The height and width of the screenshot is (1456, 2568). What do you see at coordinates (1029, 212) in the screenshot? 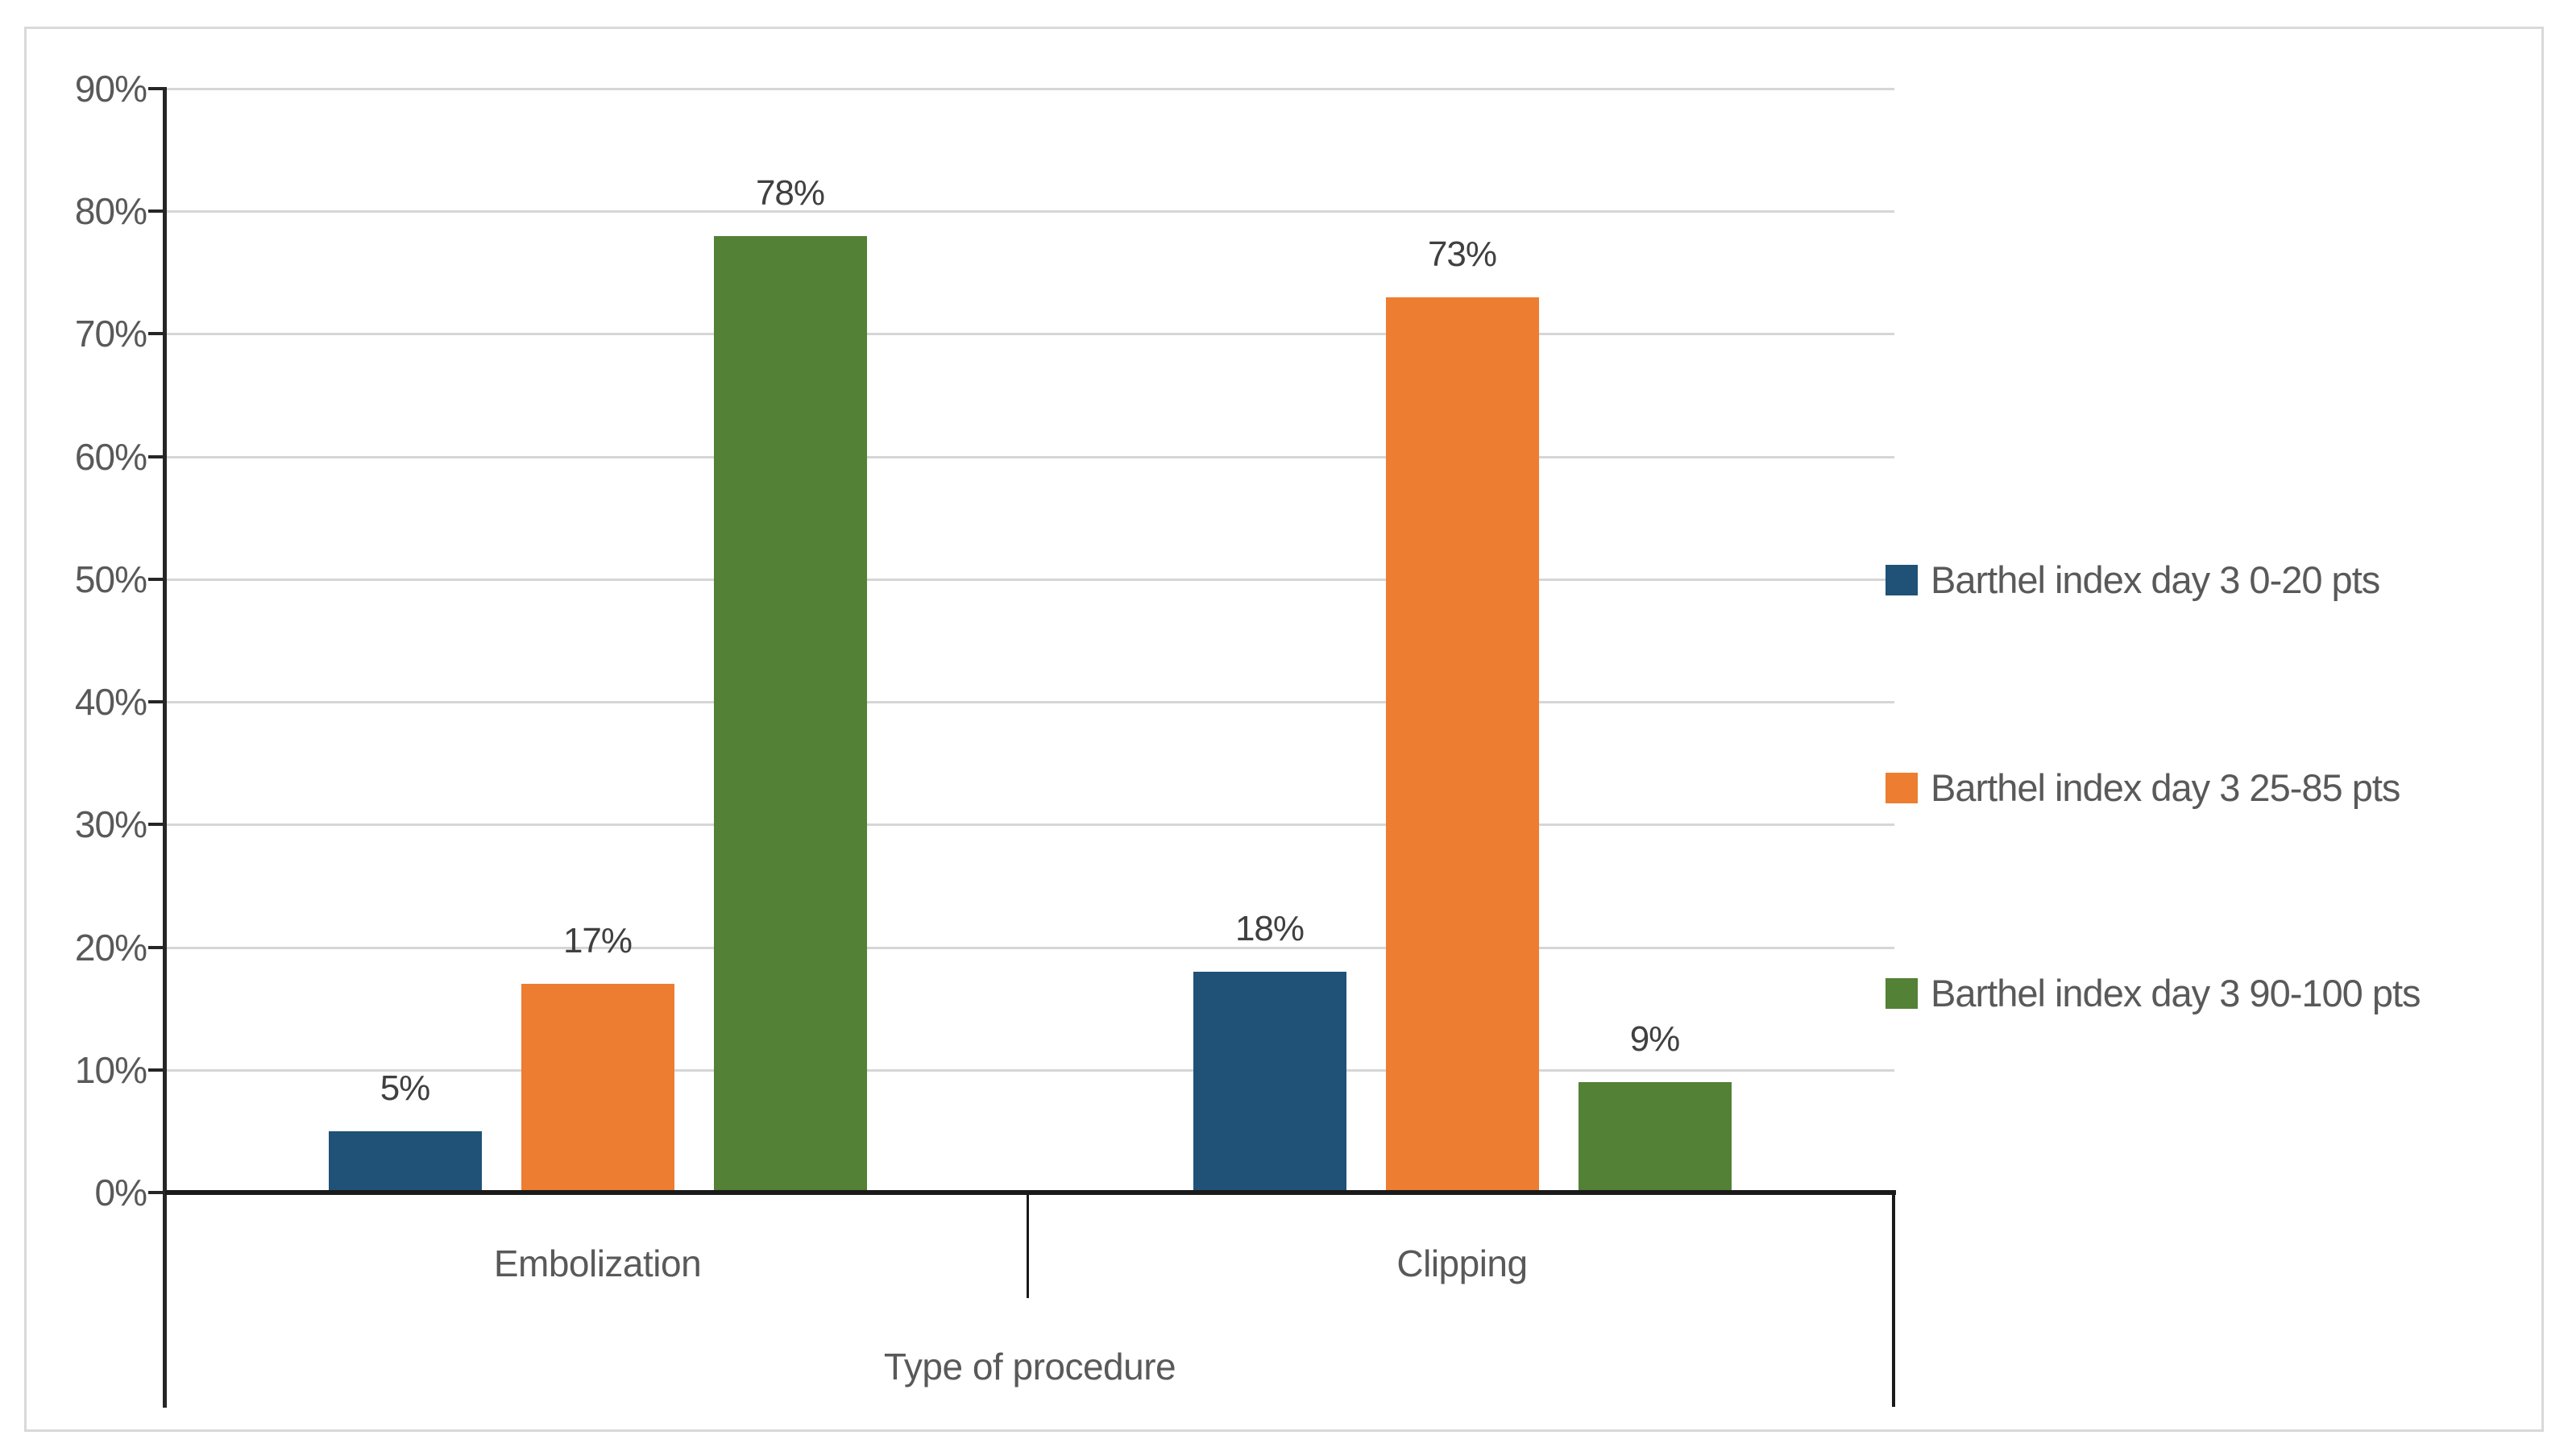
I see `gridline-80%` at bounding box center [1029, 212].